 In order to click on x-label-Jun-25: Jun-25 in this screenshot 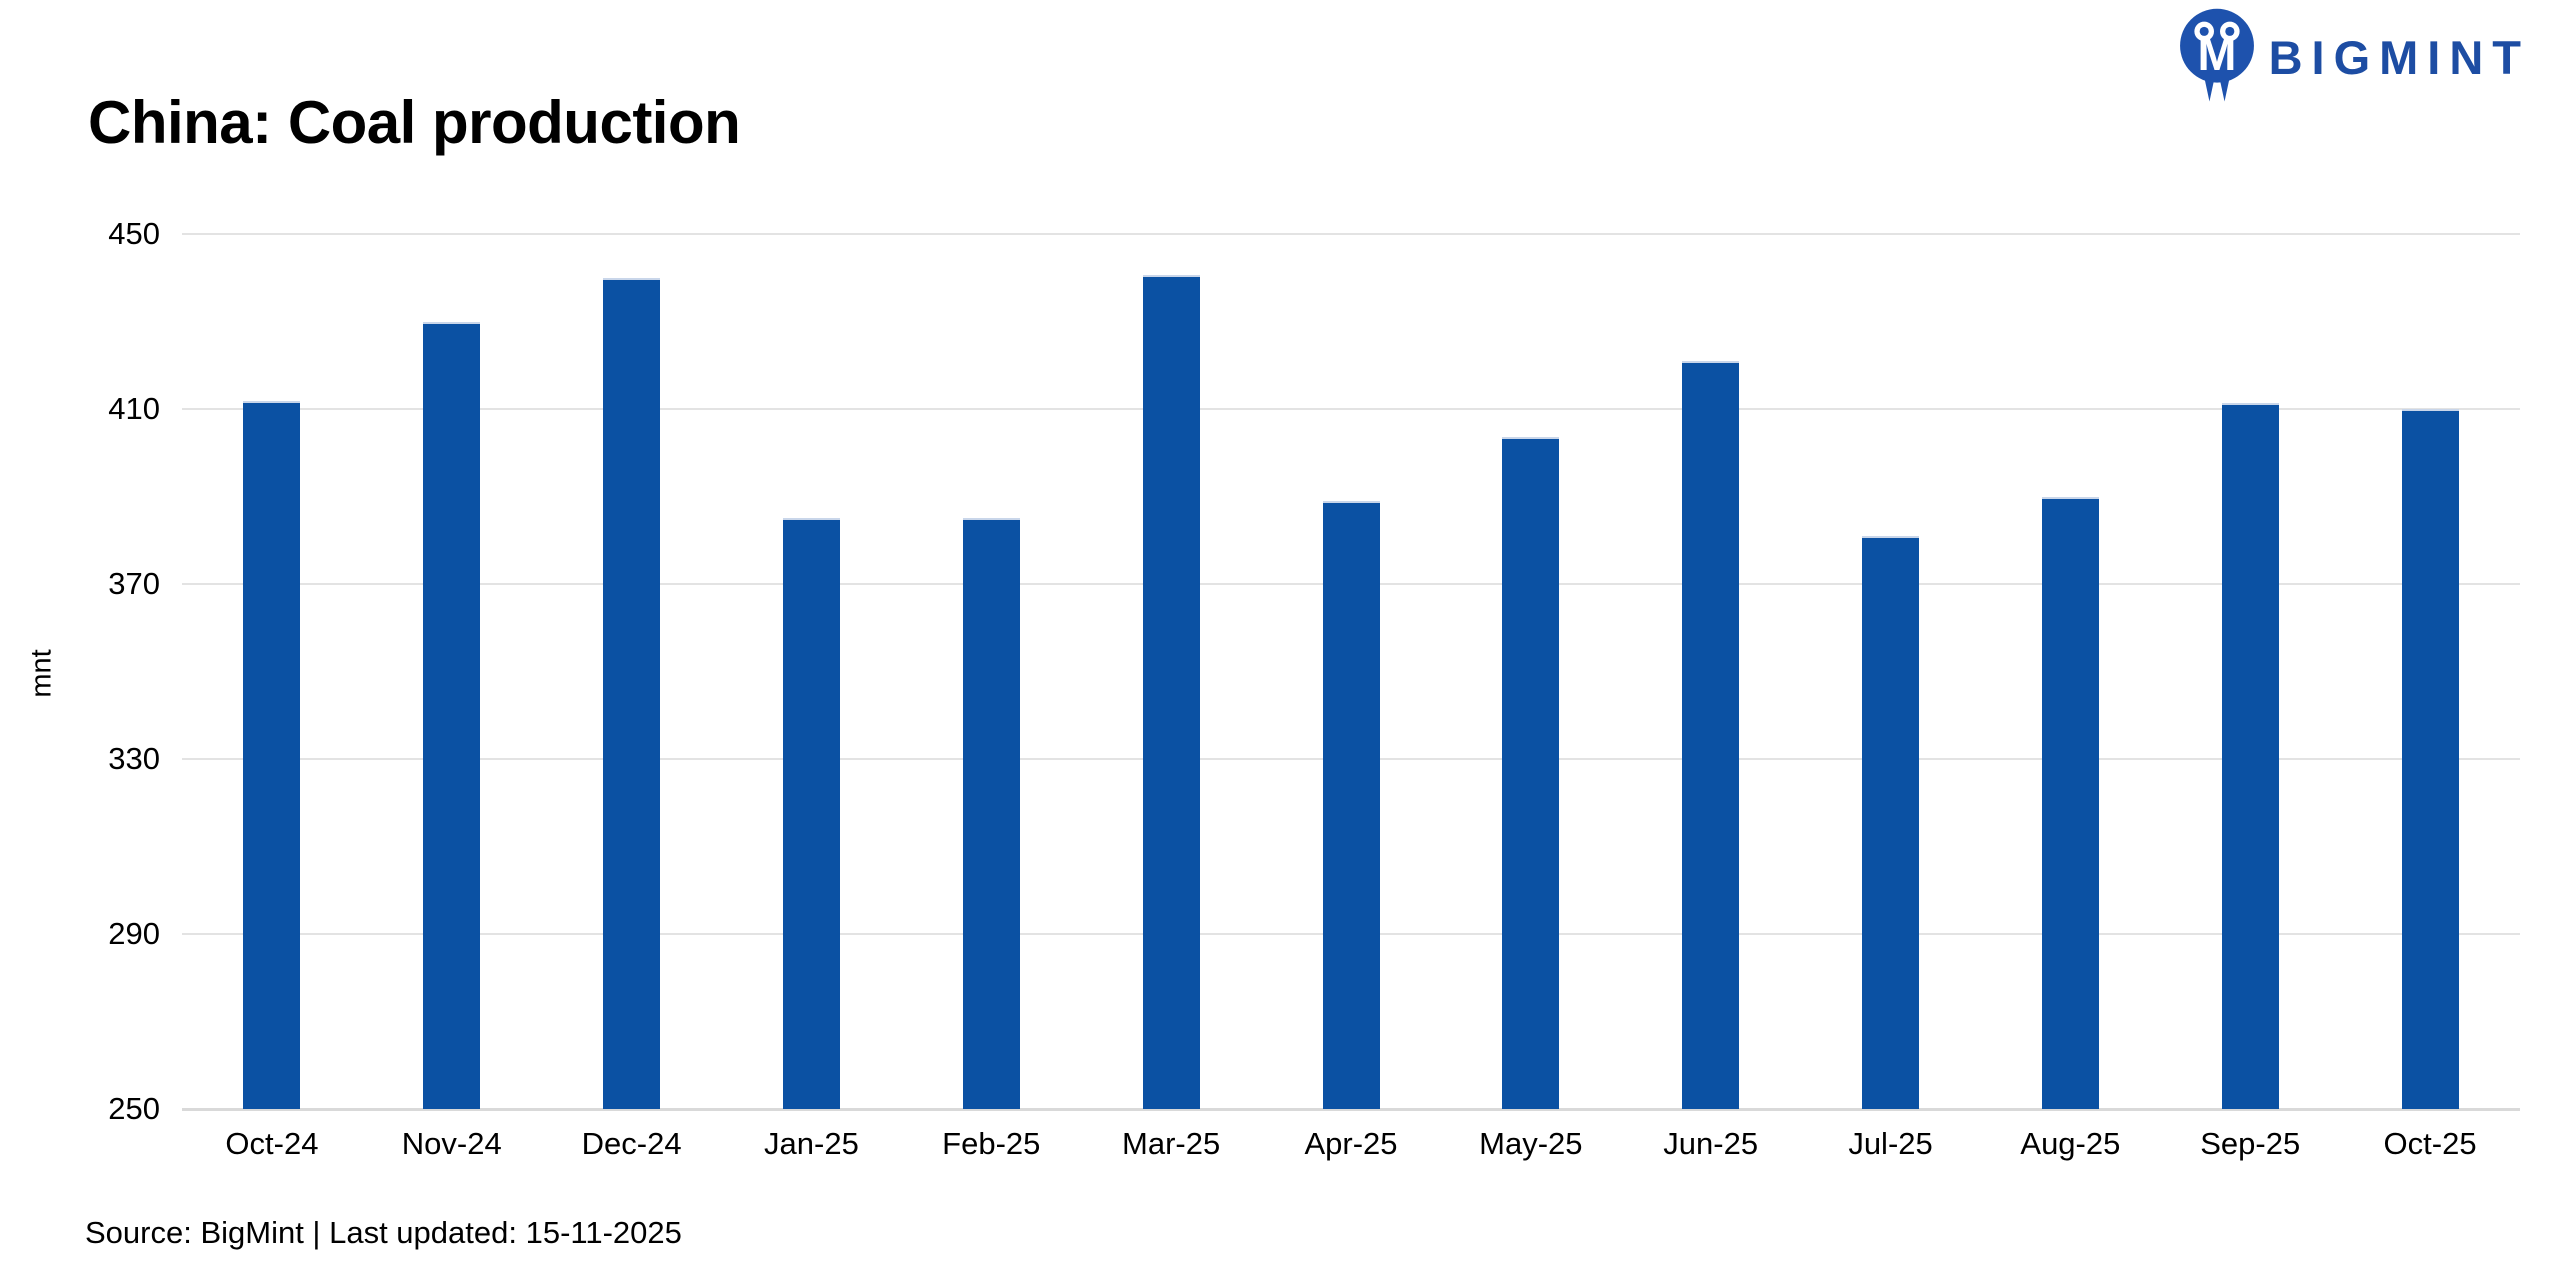, I will do `click(1711, 1143)`.